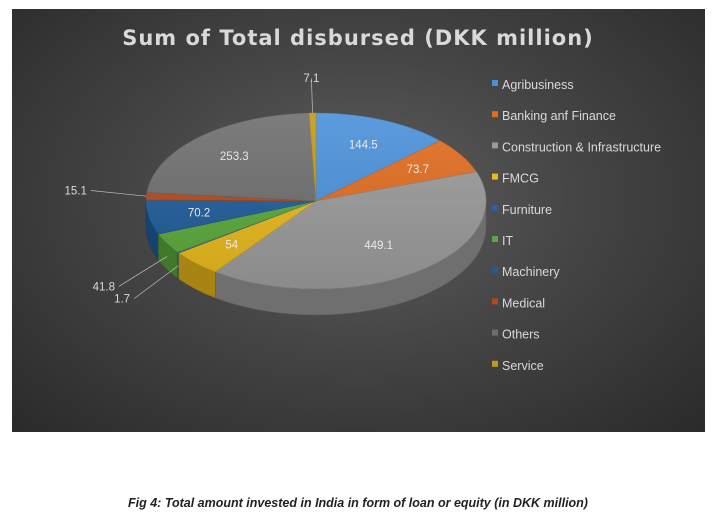  Describe the element at coordinates (495, 332) in the screenshot. I see `legend-marker-others` at that location.